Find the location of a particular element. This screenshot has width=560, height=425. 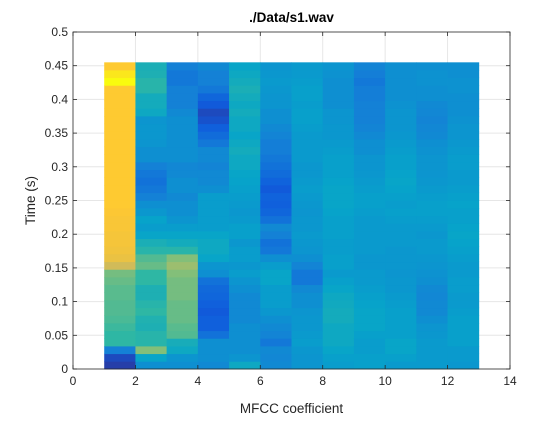

heatmap-cell-c5-f0 is located at coordinates (245, 365).